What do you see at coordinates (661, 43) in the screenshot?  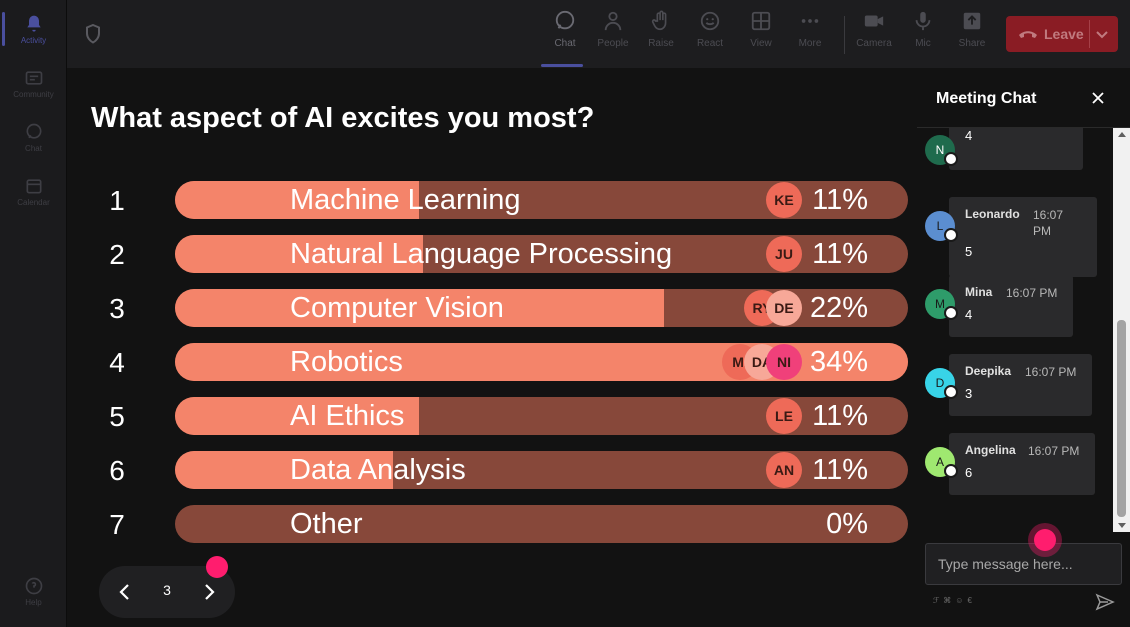 I see `raise-button-label: Raise` at bounding box center [661, 43].